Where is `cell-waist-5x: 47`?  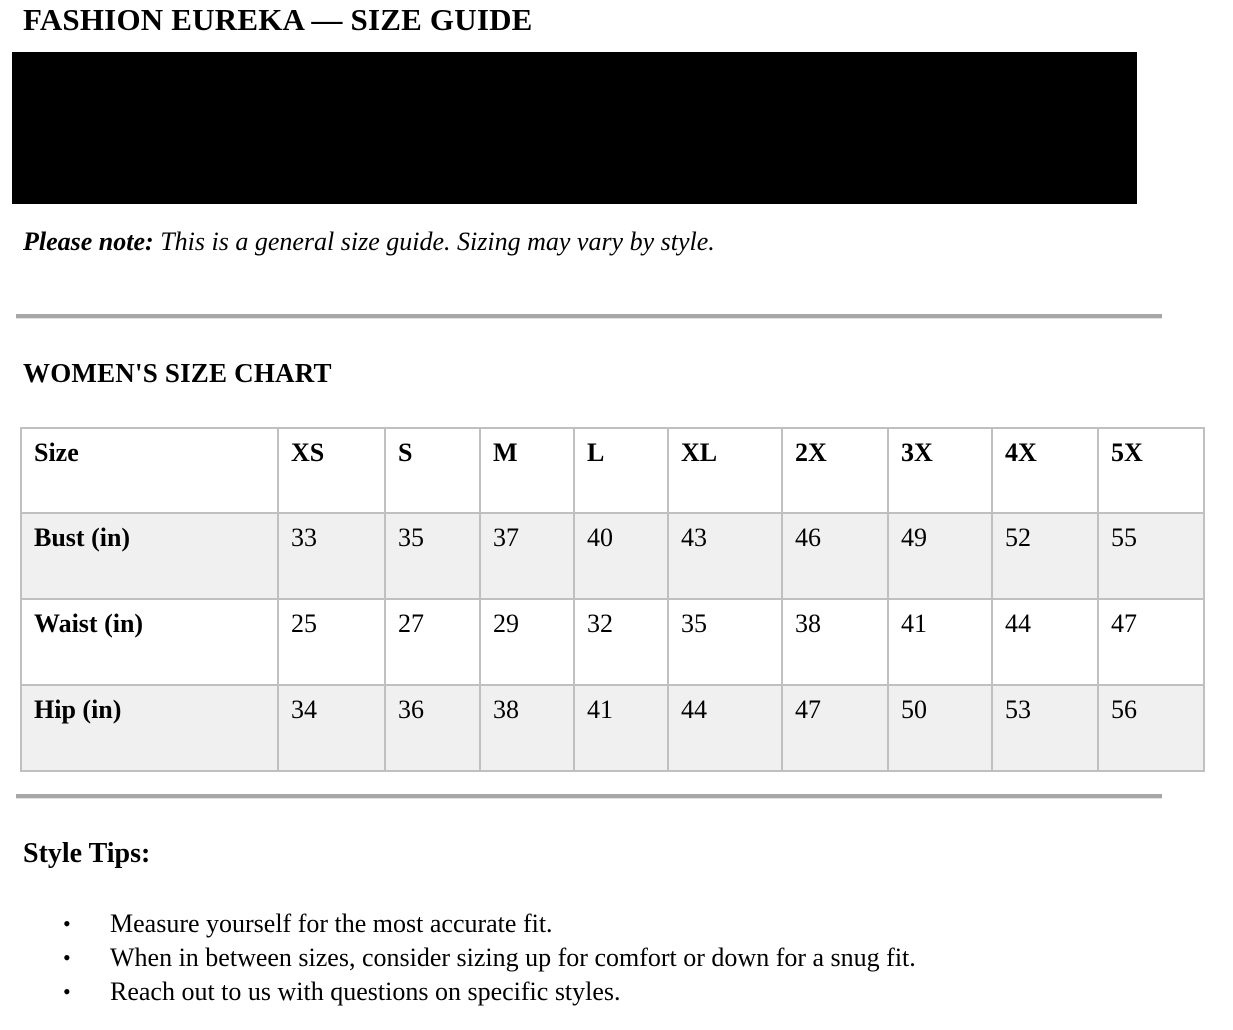
cell-waist-5x: 47 is located at coordinates (1151, 642).